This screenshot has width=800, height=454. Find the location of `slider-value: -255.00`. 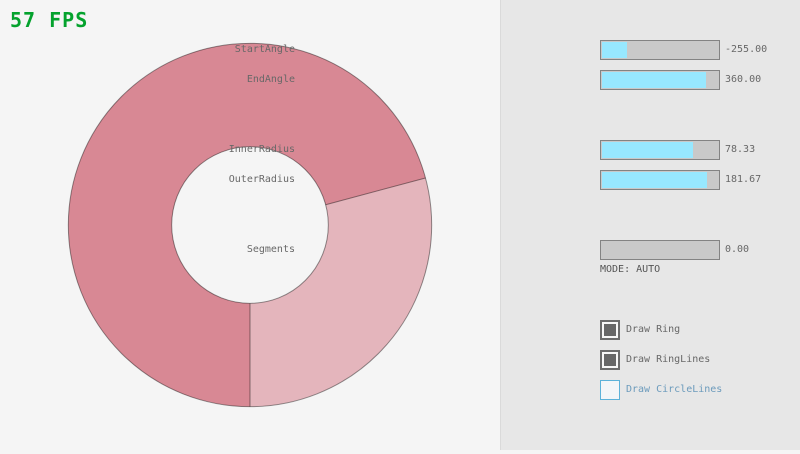

slider-value: -255.00 is located at coordinates (746, 49).